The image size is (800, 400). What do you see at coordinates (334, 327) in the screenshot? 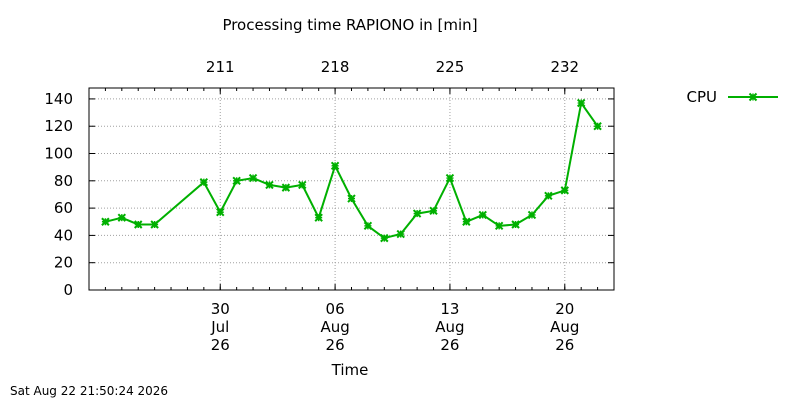
I see `x-tick-label: 06 Aug 26` at bounding box center [334, 327].